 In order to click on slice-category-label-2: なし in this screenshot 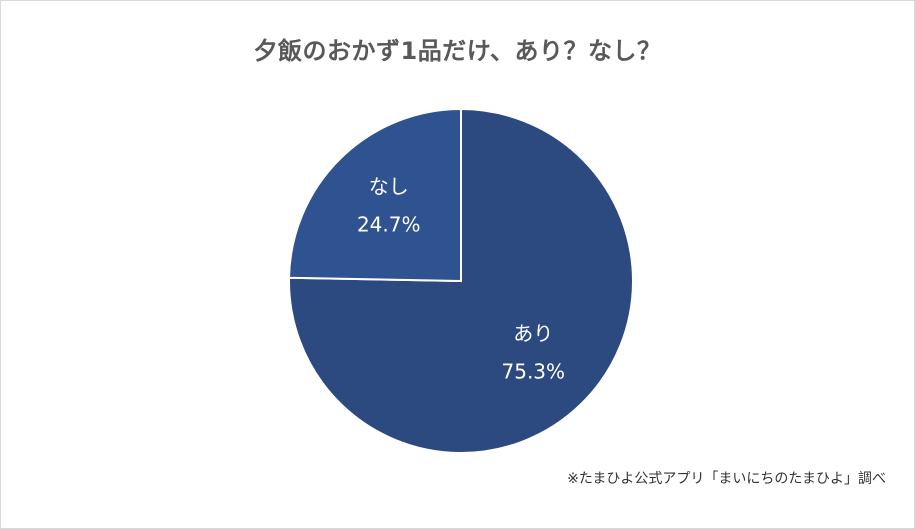, I will do `click(389, 186)`.